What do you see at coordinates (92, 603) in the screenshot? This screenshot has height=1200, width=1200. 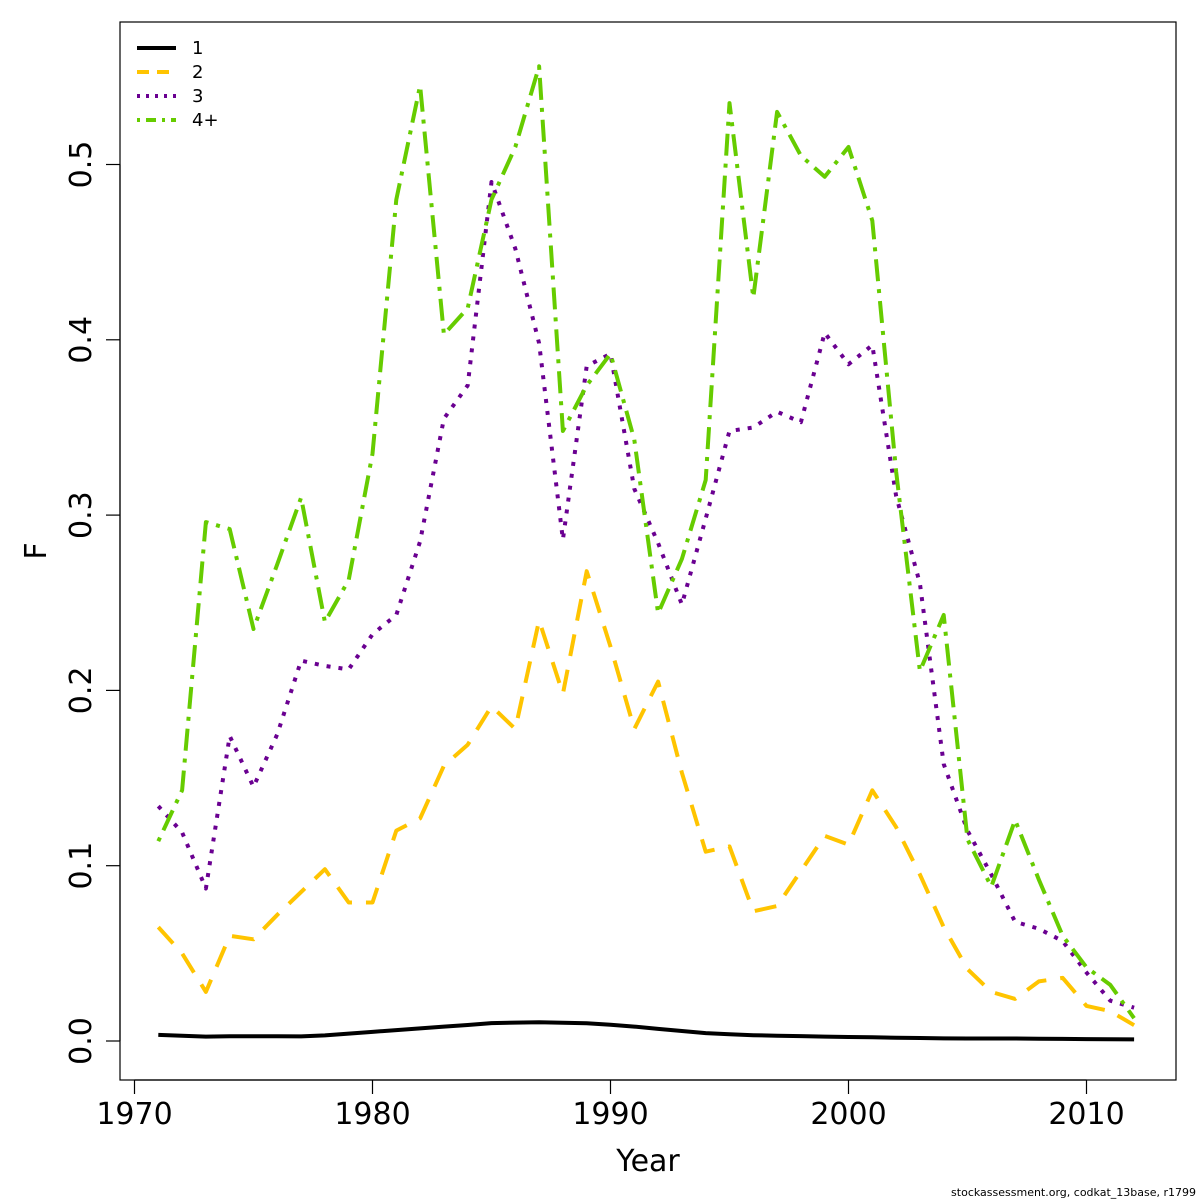 I see `y-axis: 0.0 0.1 0.2 0.3 0.4 0.5` at bounding box center [92, 603].